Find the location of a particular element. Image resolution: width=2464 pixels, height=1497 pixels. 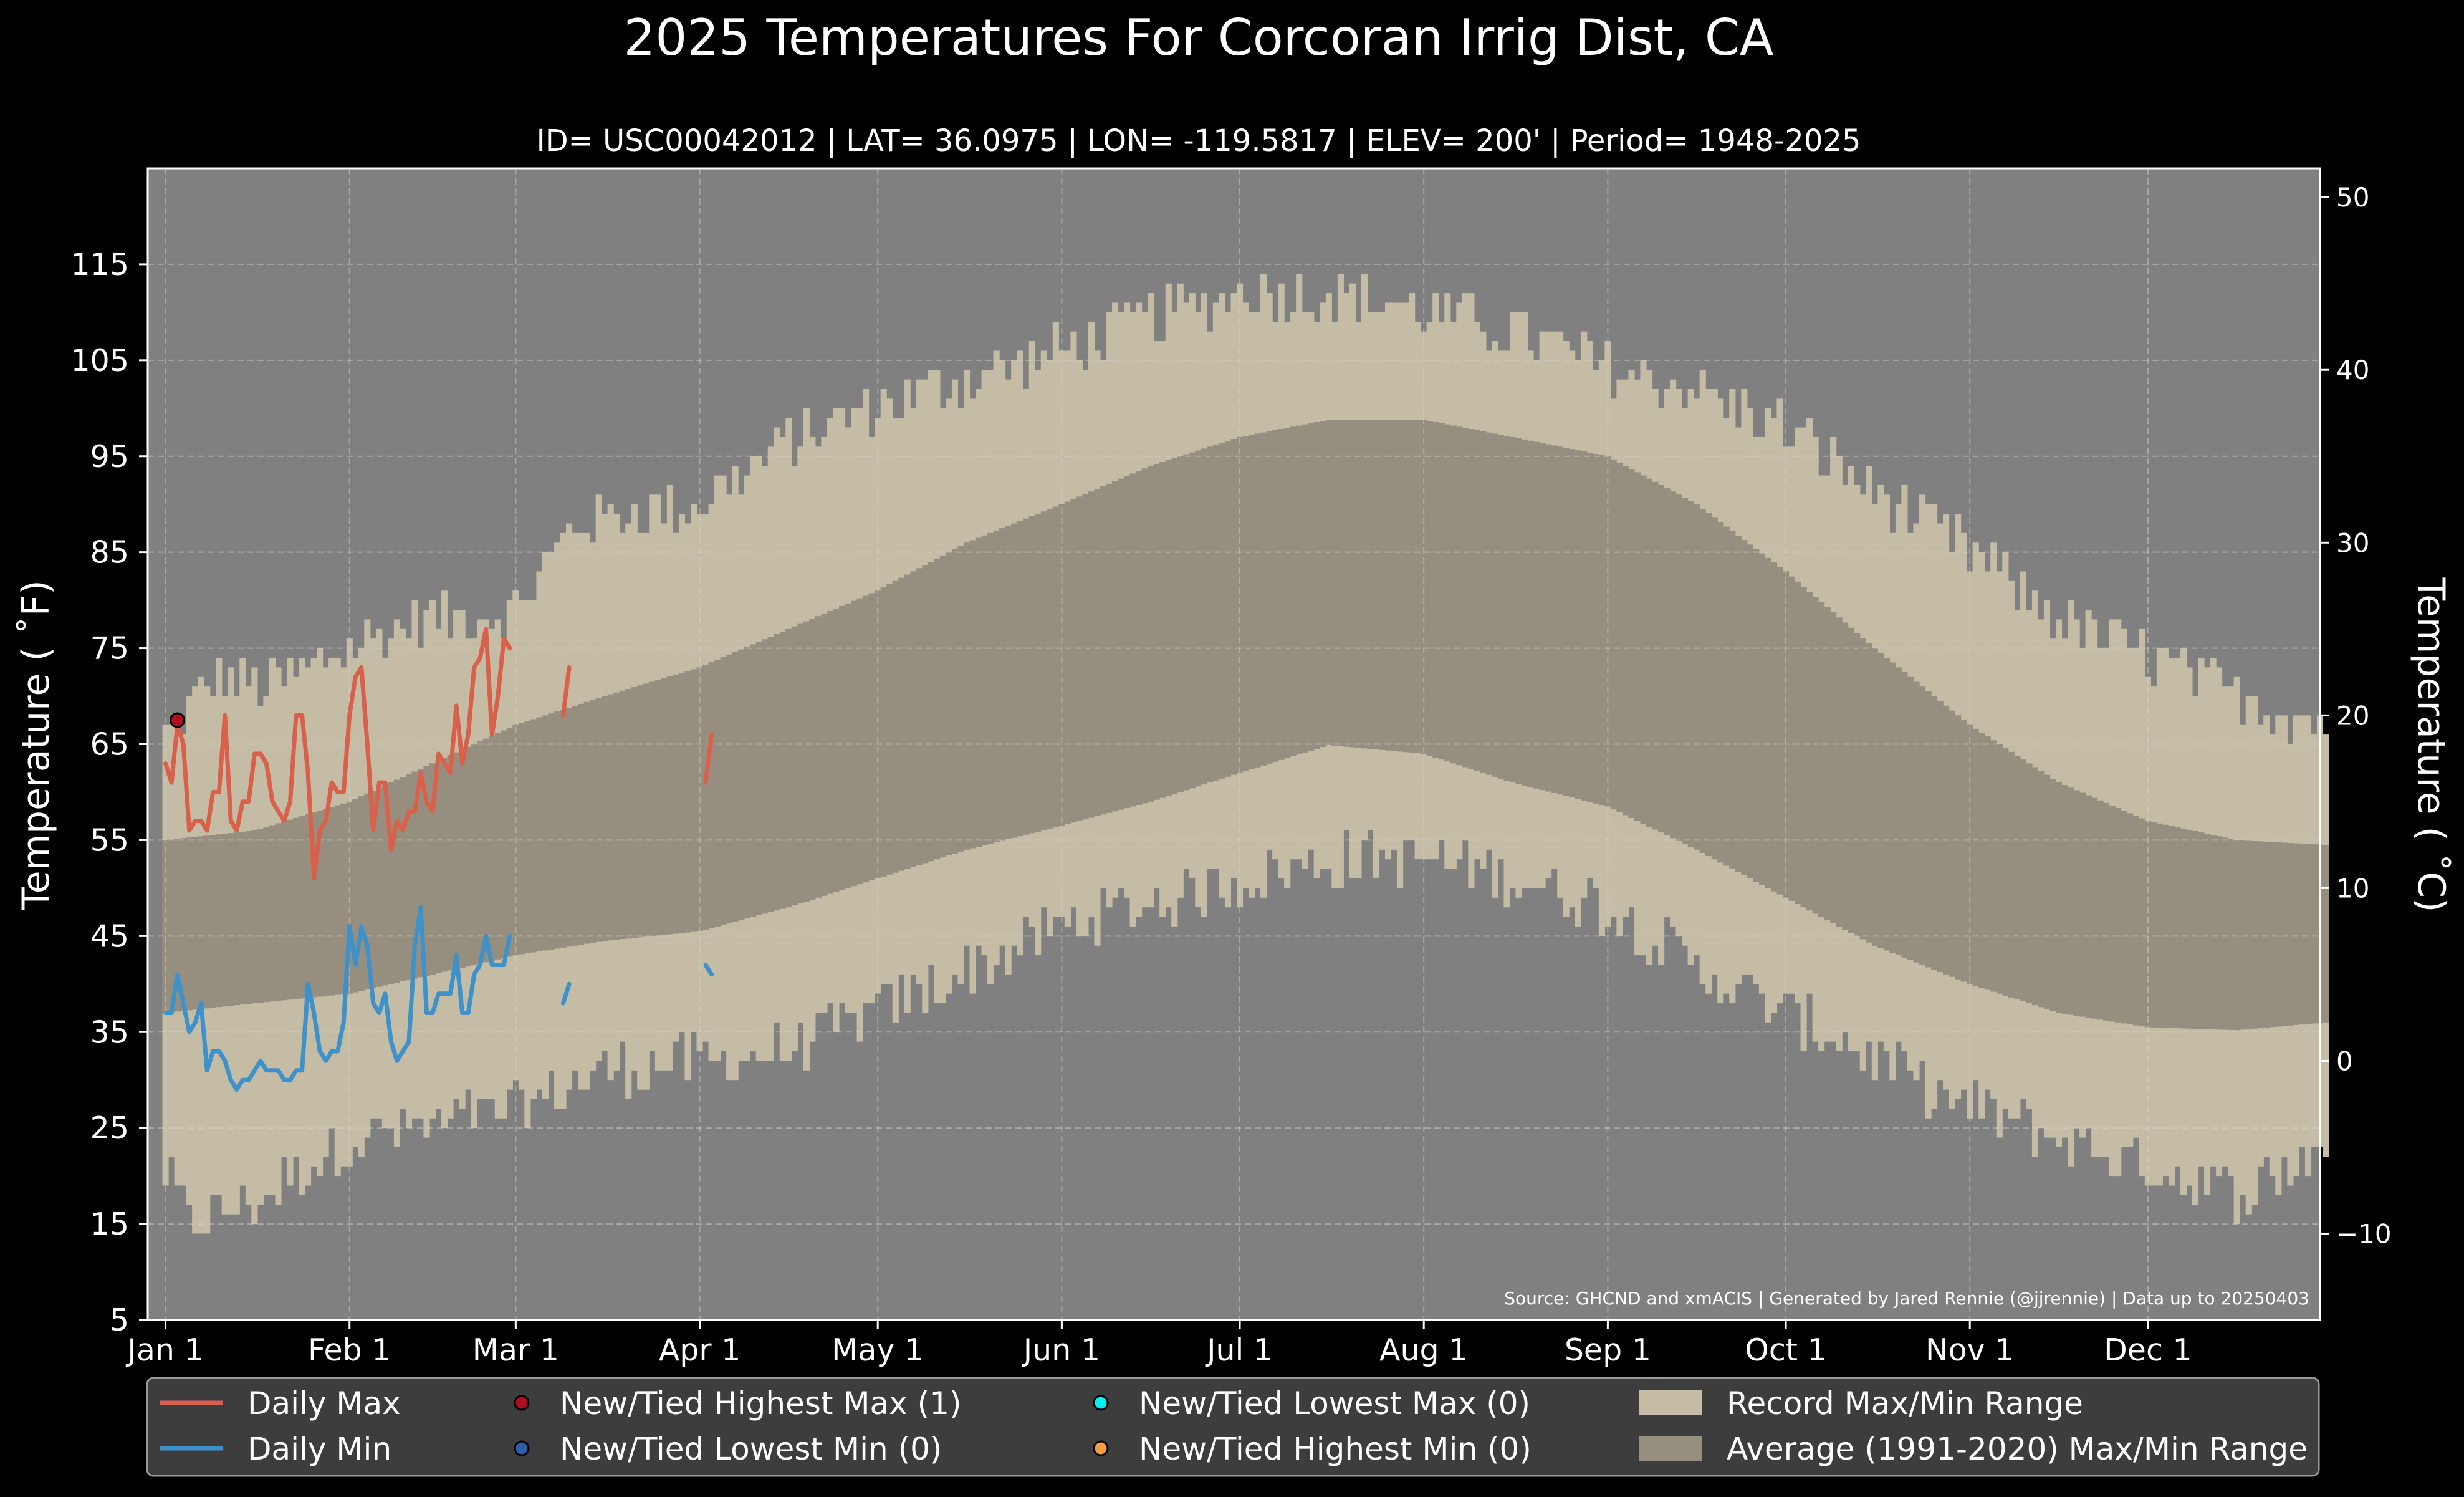

legend-swatch-patch is located at coordinates (1670, 1448).